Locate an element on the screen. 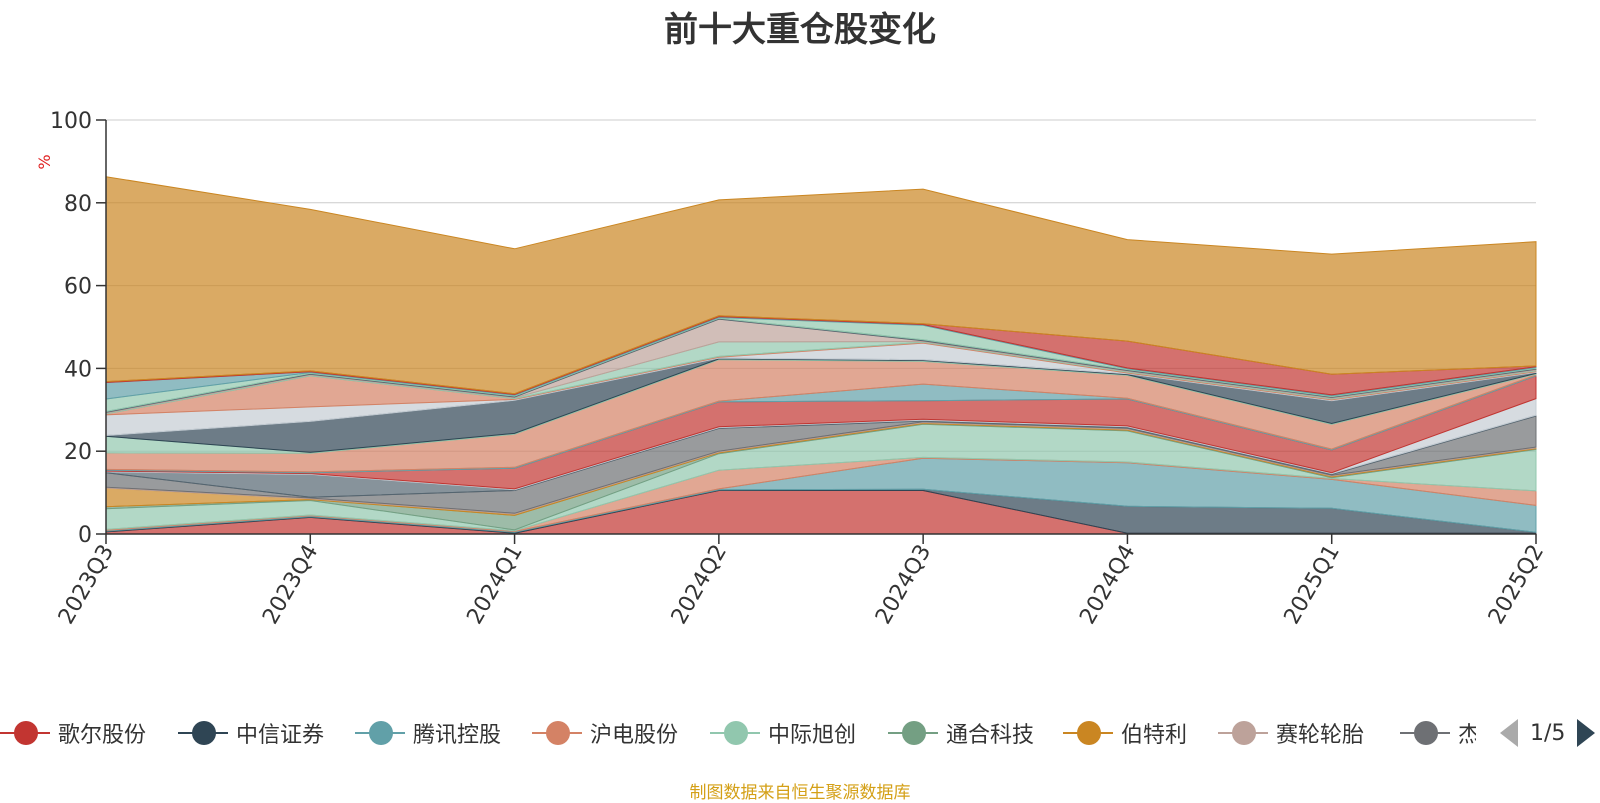  x-tick-label-4: 2024Q3 is located at coordinates (903, 585).